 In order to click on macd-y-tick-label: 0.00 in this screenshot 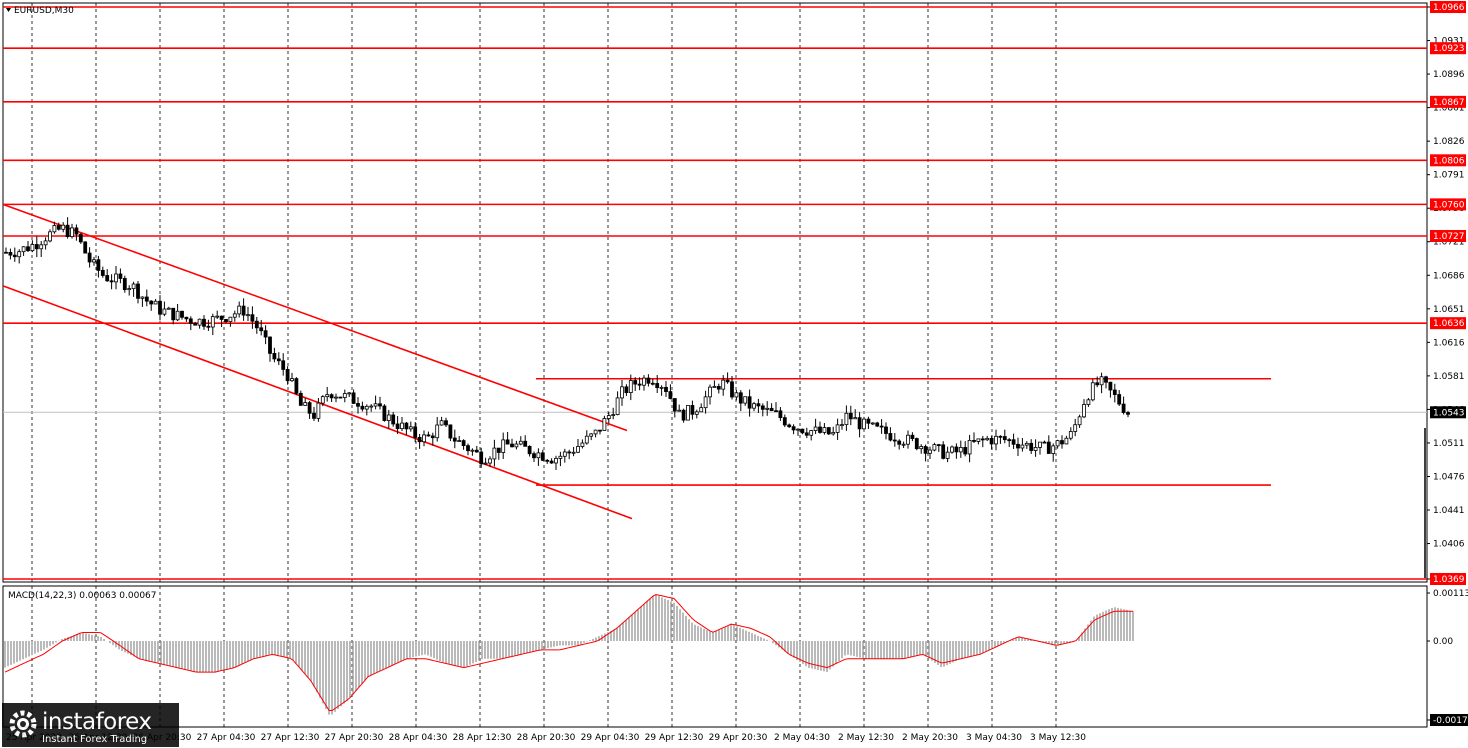, I will do `click(1443, 642)`.